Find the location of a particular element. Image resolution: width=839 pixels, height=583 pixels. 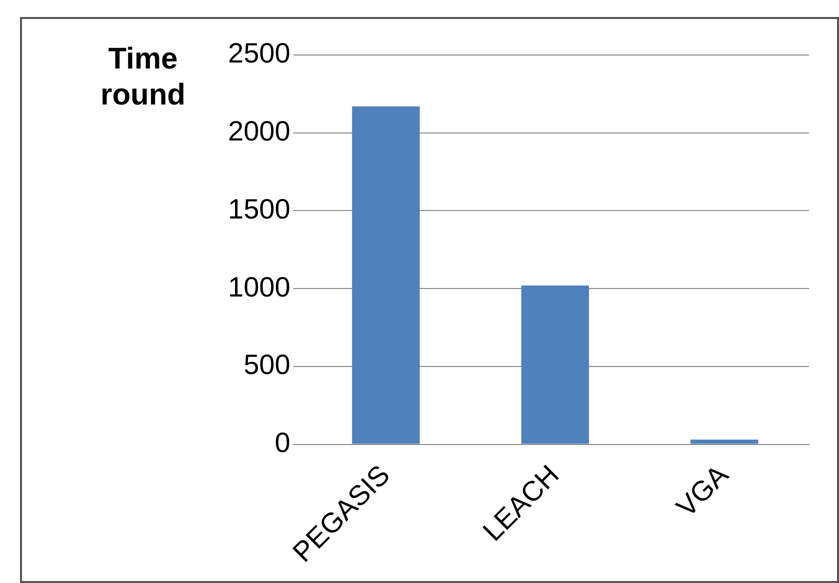

y-tick-label: 1500 is located at coordinates (259, 208).